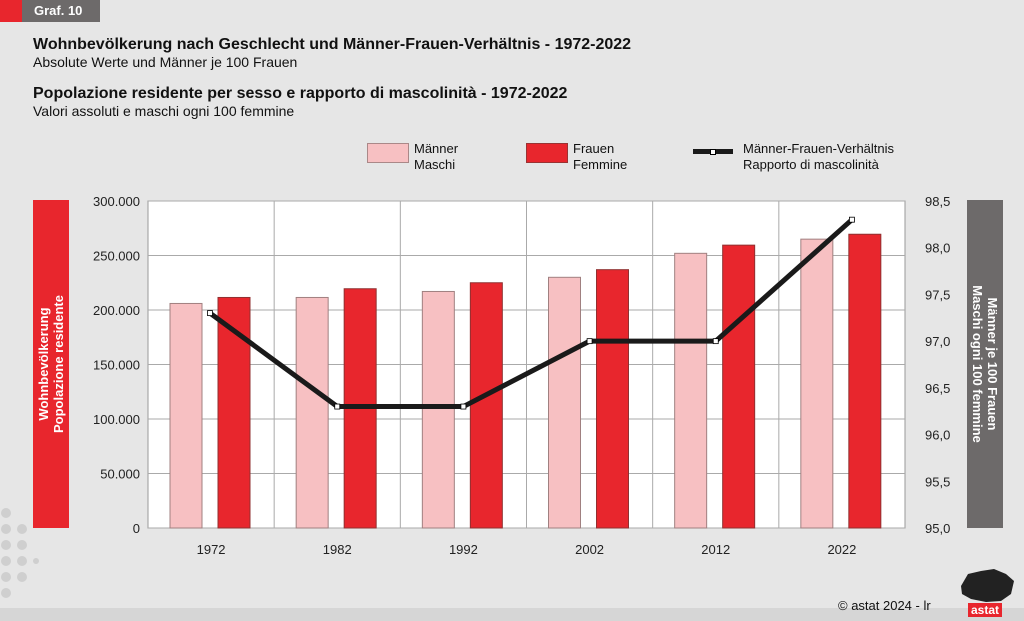  Describe the element at coordinates (937, 528) in the screenshot. I see `y2-tick-label: 95,0` at that location.